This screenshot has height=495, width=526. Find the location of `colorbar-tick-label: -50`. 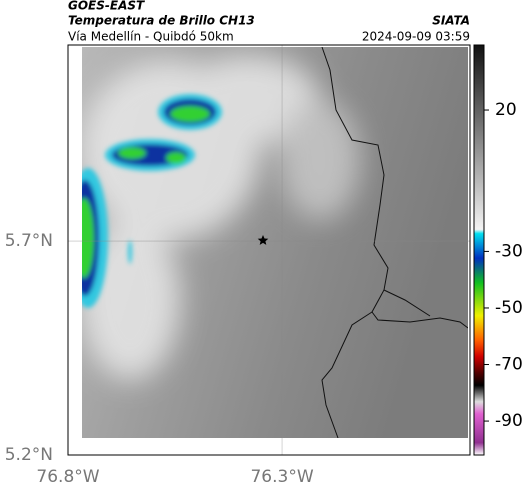

colorbar-tick-label: -50 is located at coordinates (509, 308).